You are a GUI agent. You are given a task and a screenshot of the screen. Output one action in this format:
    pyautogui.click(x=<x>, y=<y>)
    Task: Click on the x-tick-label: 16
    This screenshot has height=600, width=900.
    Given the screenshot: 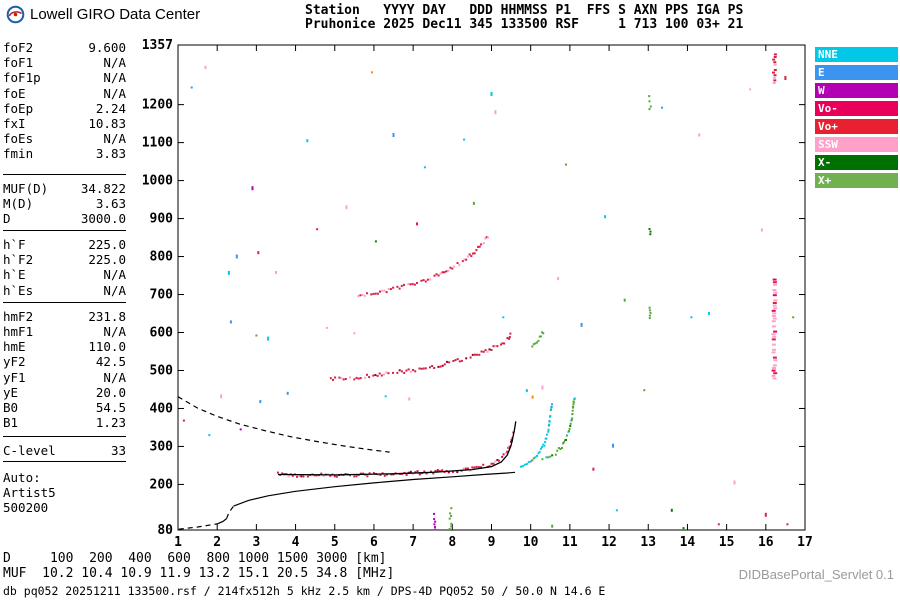 What is the action you would take?
    pyautogui.click(x=766, y=542)
    